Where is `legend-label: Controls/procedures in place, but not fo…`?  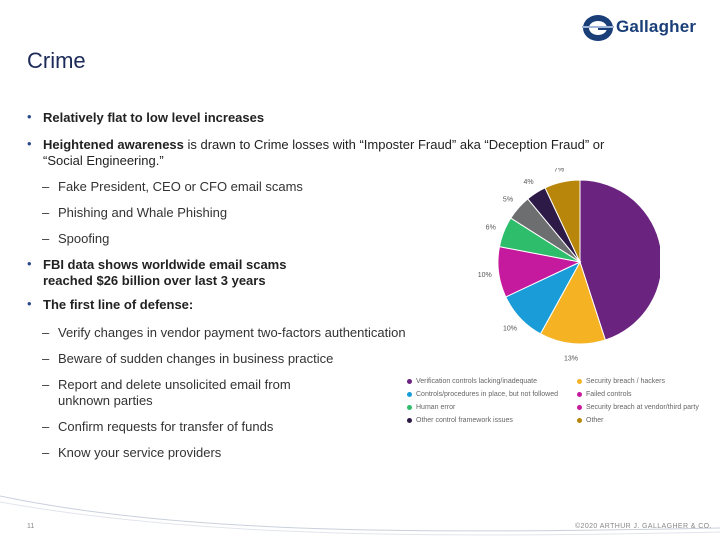
legend-label: Controls/procedures in place, but not fo… is located at coordinates (487, 394).